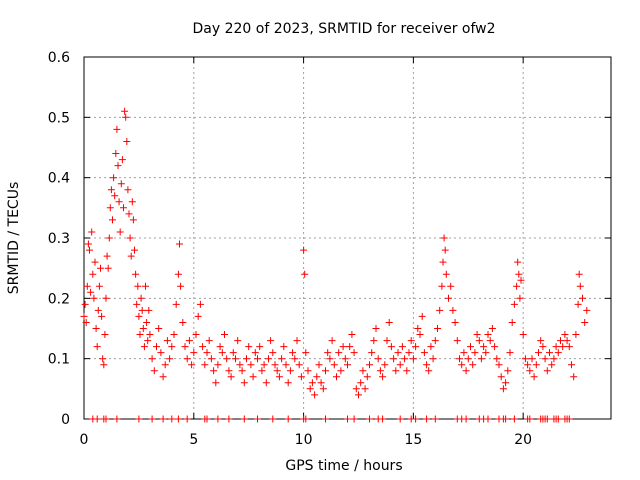 The height and width of the screenshot is (480, 640). Describe the element at coordinates (59, 360) in the screenshot. I see `y-tick-label: 0.1` at that location.